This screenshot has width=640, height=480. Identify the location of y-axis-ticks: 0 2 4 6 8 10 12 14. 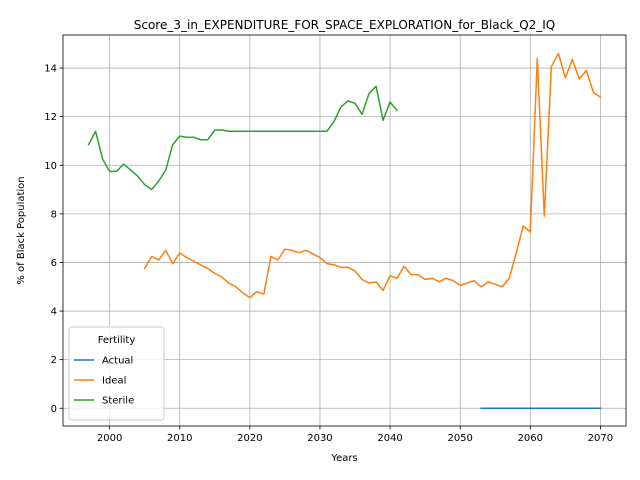
(53, 239).